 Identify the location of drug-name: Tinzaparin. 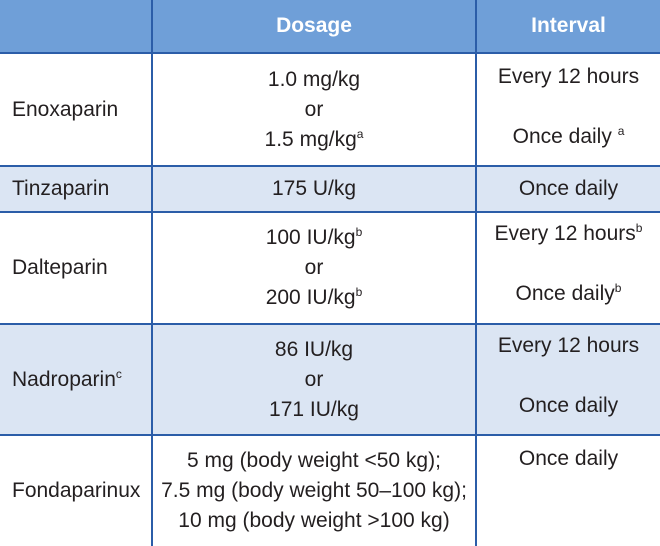
(76, 189).